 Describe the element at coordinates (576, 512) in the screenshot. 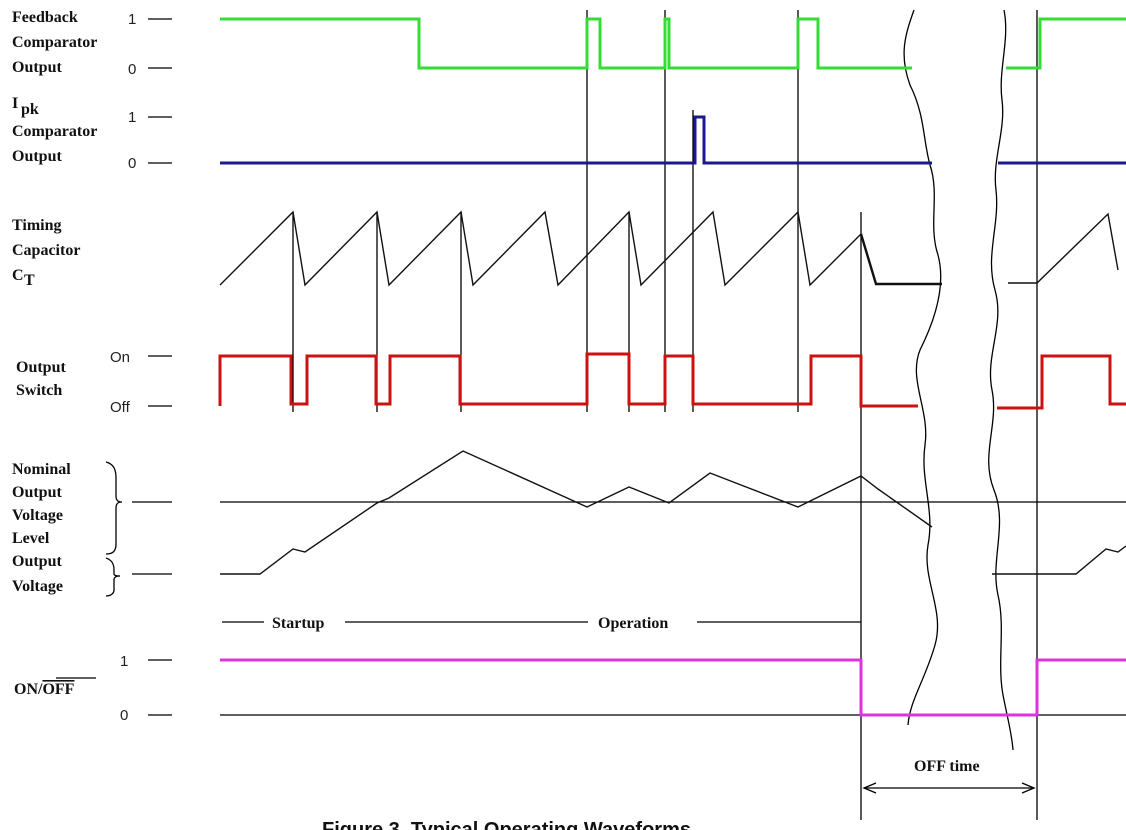

I see `output-voltage-waveform` at that location.